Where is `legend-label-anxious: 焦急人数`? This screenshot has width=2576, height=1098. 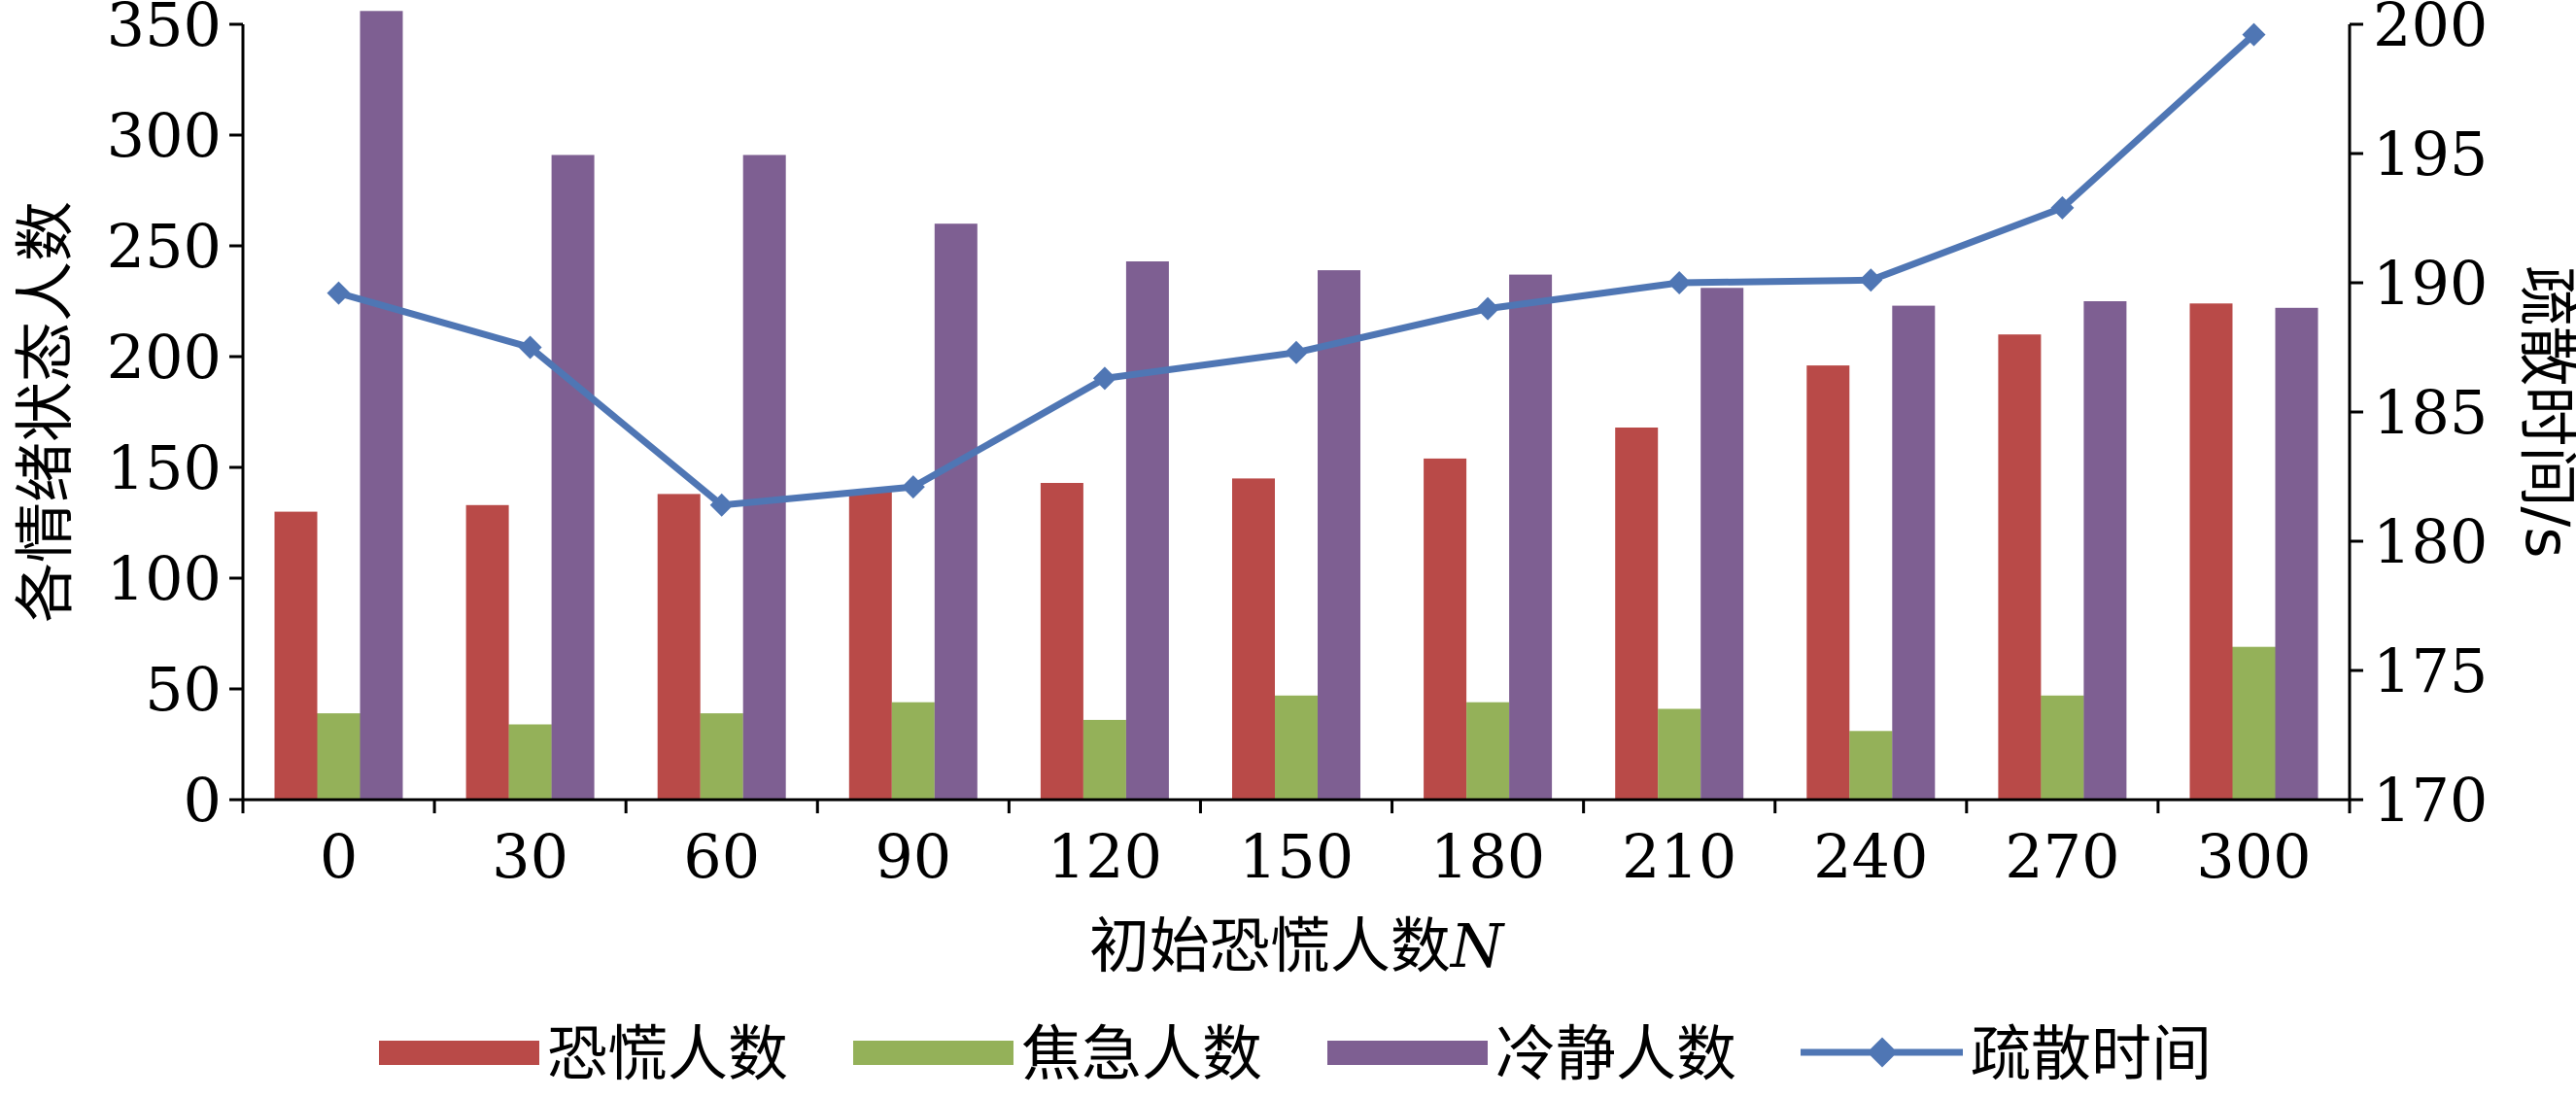 legend-label-anxious: 焦急人数 is located at coordinates (1142, 1053).